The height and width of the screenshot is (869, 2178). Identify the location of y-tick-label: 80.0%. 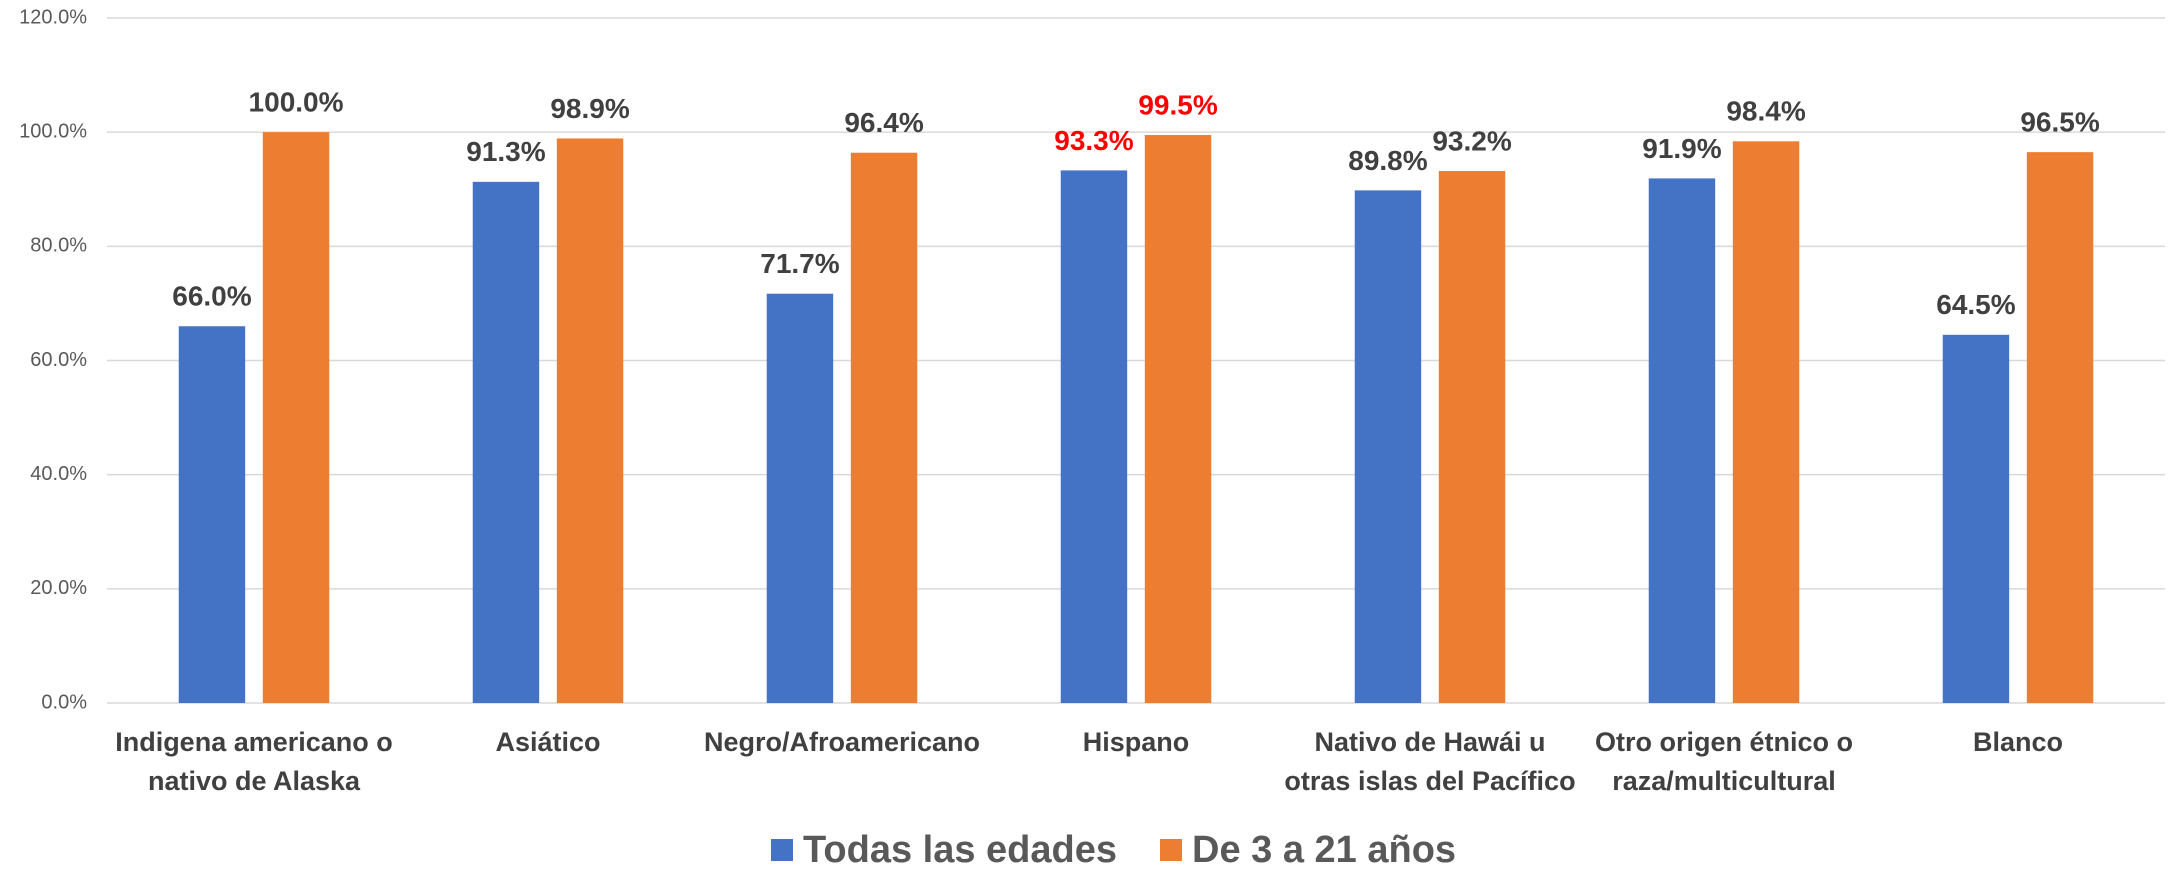
(58, 246).